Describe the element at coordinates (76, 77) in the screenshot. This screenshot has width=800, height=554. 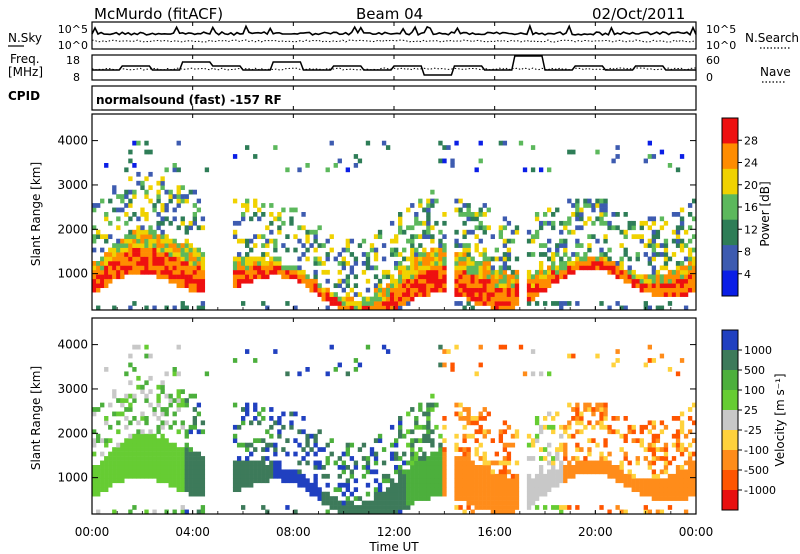
I see `freq-left-tick-bottom: 8` at that location.